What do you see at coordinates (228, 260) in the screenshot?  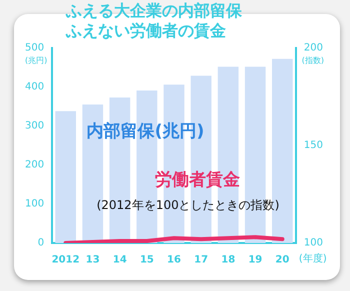 I see `x-tick-label: 18` at bounding box center [228, 260].